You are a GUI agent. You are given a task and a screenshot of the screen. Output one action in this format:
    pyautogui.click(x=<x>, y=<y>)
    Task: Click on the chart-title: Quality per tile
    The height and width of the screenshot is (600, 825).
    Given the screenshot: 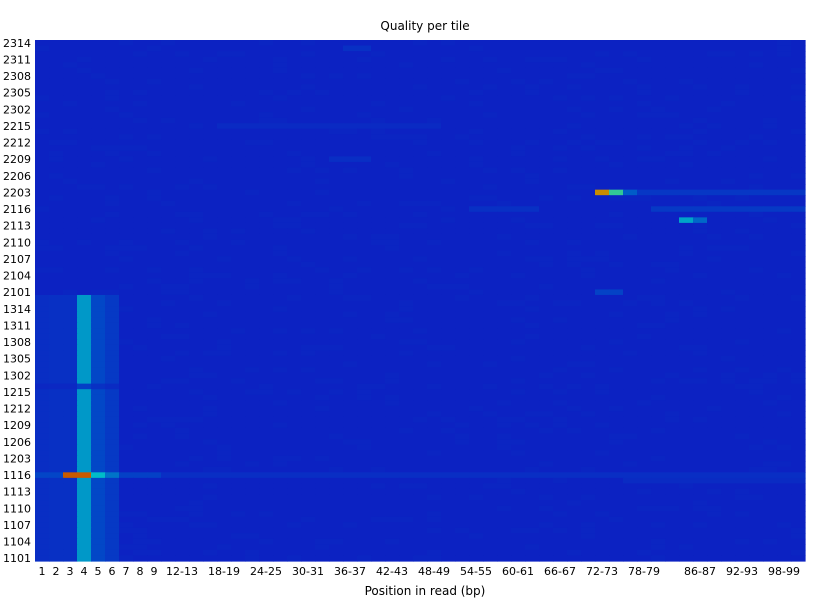 What is the action you would take?
    pyautogui.click(x=424, y=26)
    